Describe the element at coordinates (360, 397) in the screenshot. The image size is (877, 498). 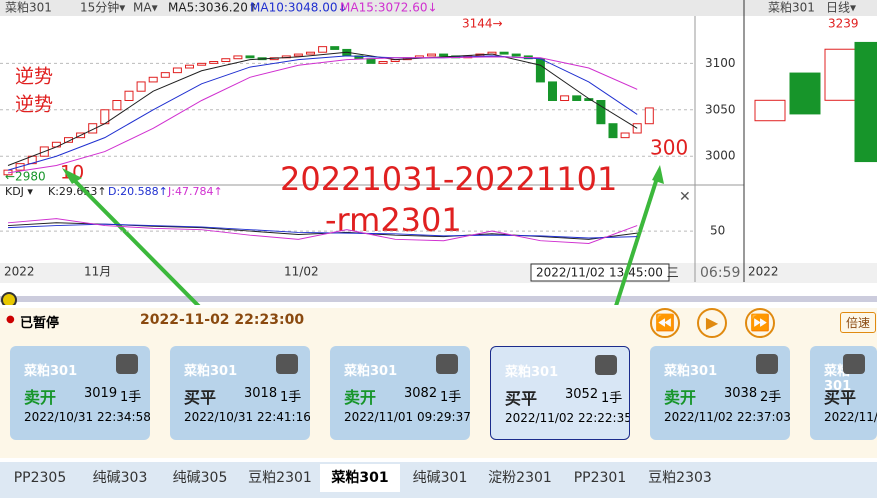
I see `card-action: 卖开` at that location.